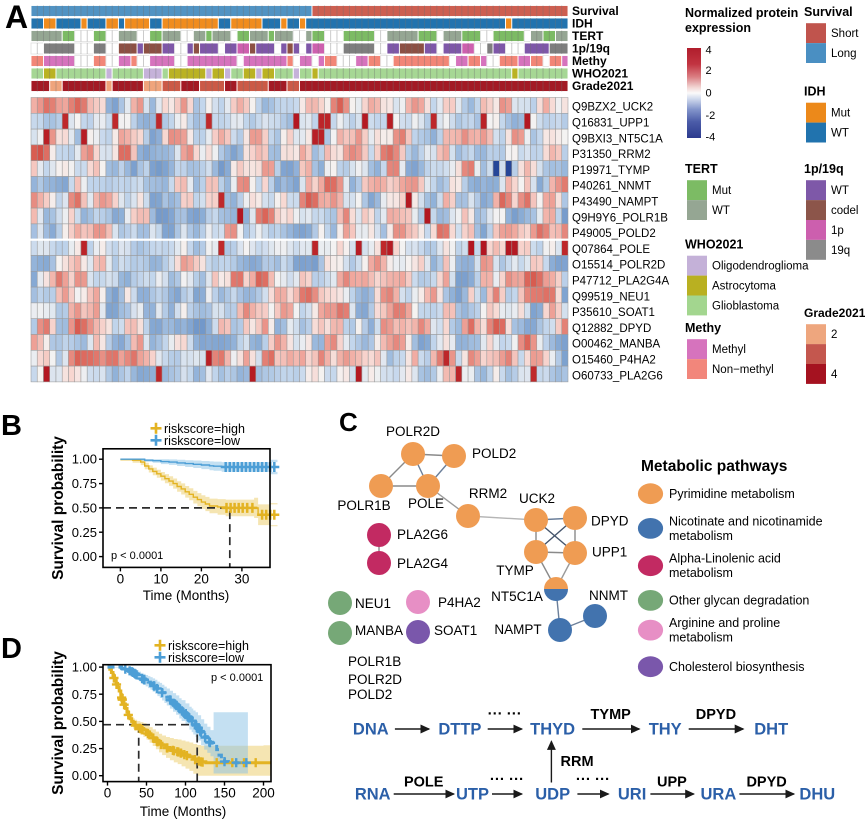  What do you see at coordinates (11, 426) in the screenshot?
I see `svg-text: B` at bounding box center [11, 426].